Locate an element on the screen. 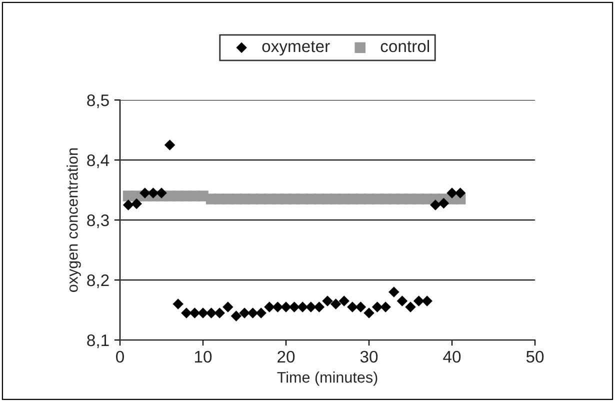 Image resolution: width=615 pixels, height=401 pixels. y-tick-label: 8,5 is located at coordinates (98, 101).